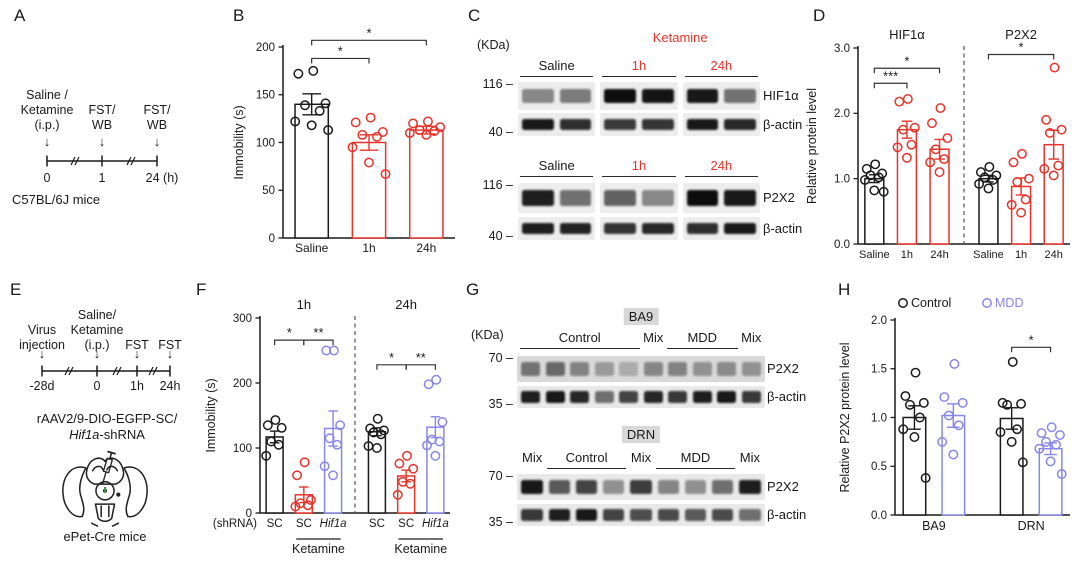 The width and height of the screenshot is (1080, 570). Describe the element at coordinates (473, 289) in the screenshot. I see `panel-label-g: G` at that location.